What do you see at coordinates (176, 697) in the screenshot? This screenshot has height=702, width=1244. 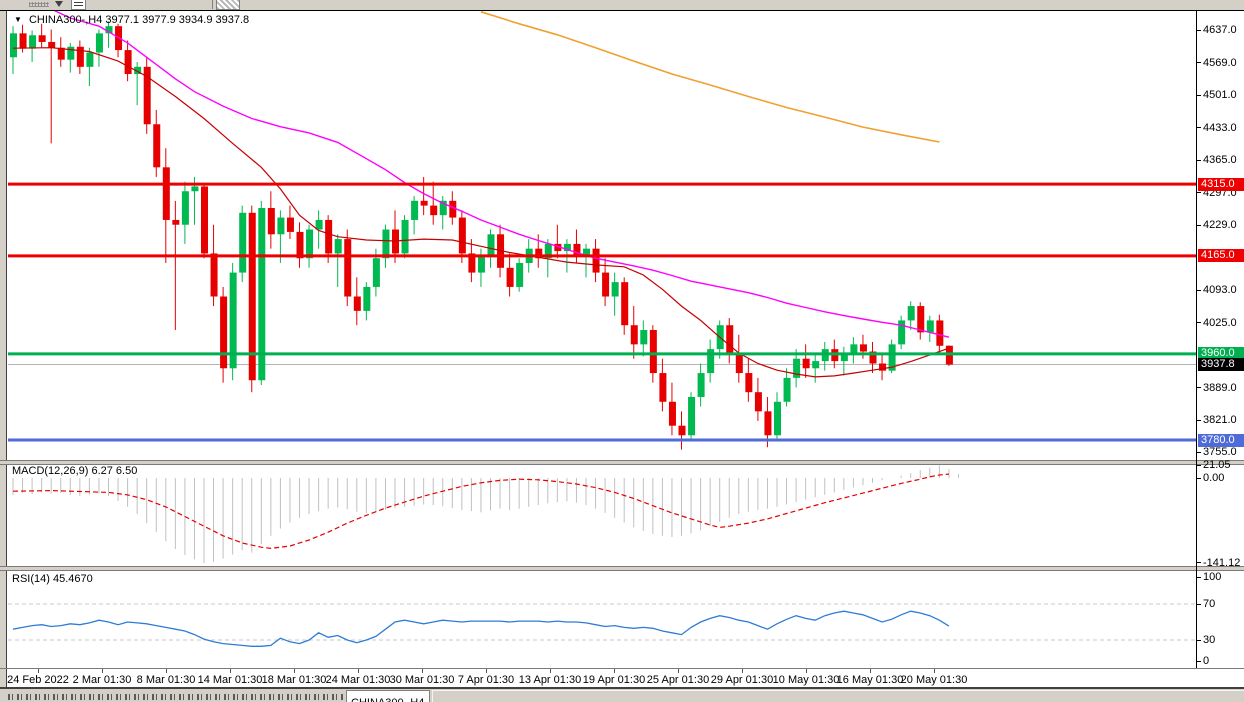 I see `inactive-chart-tabs` at bounding box center [176, 697].